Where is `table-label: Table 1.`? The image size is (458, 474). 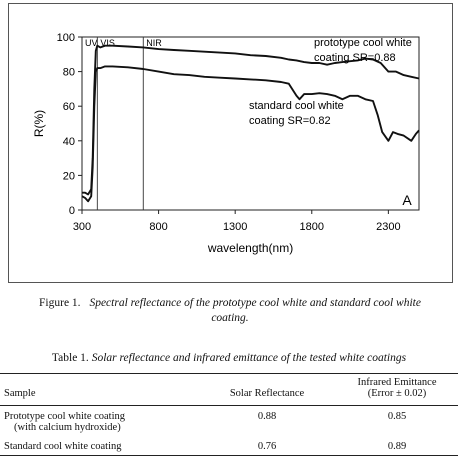
table-label: Table 1. is located at coordinates (70, 358).